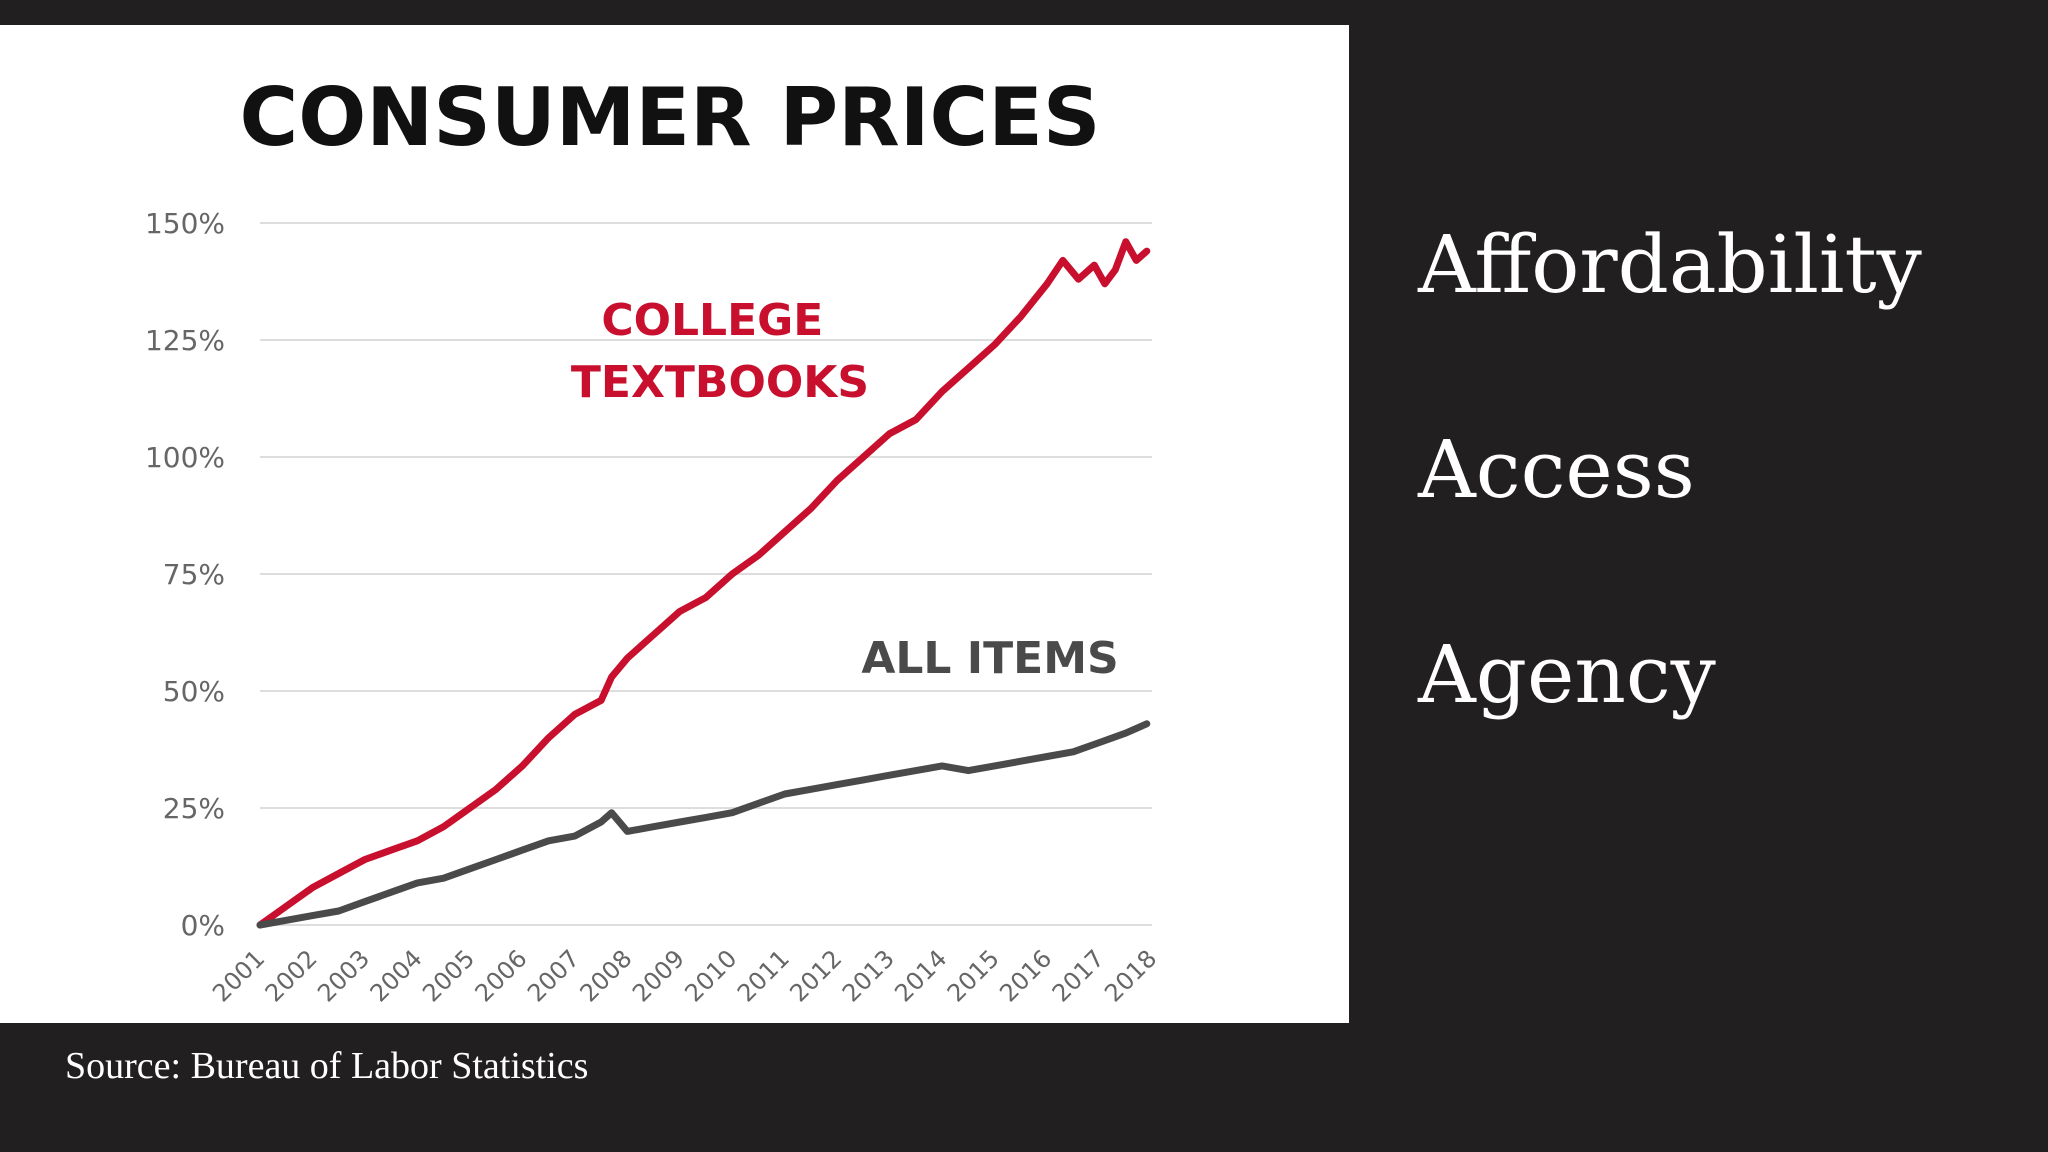  I want to click on y-tick-label: 25%, so click(194, 808).